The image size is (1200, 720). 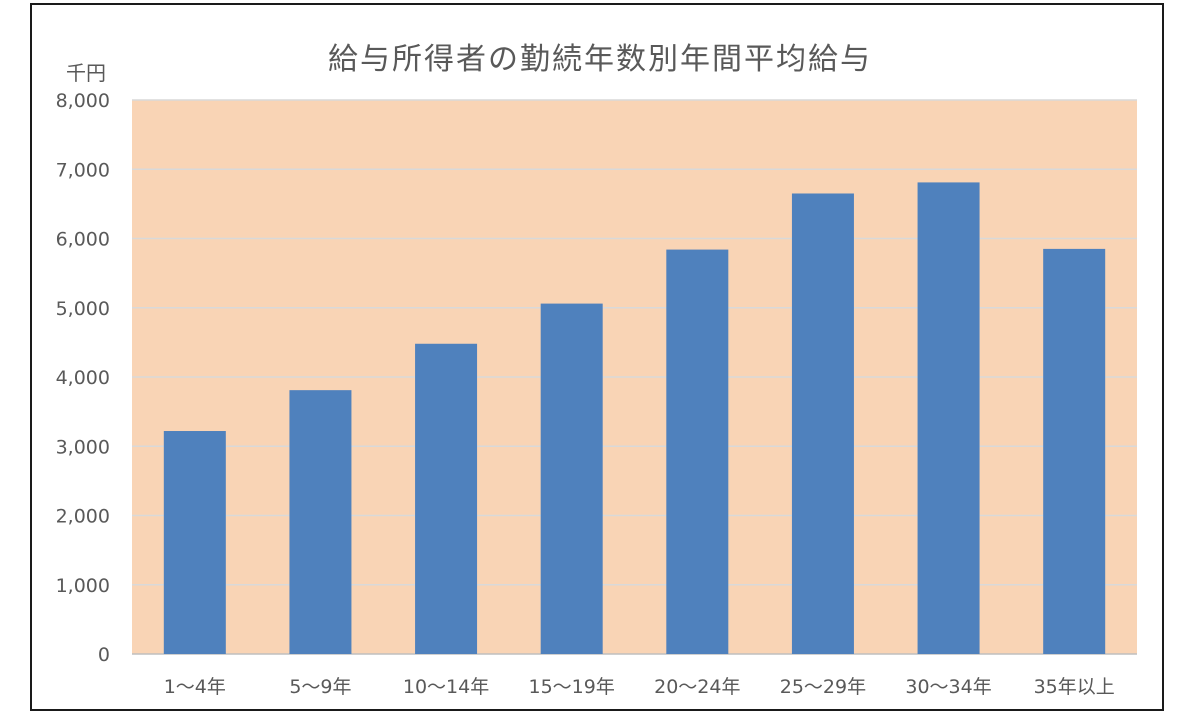 I want to click on x-tick-label: 10～14年, so click(x=446, y=687).